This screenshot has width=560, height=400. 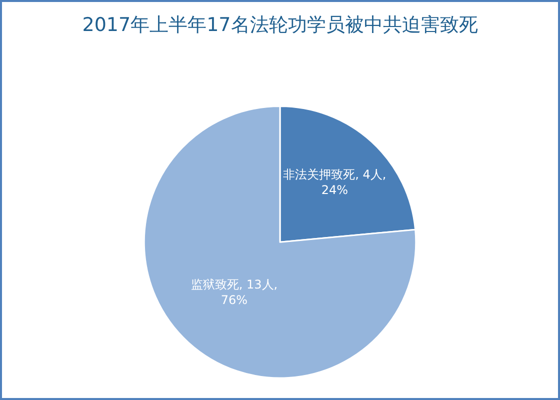 I want to click on slice-label: 监狱致死, 13人, 76%, so click(x=234, y=293).